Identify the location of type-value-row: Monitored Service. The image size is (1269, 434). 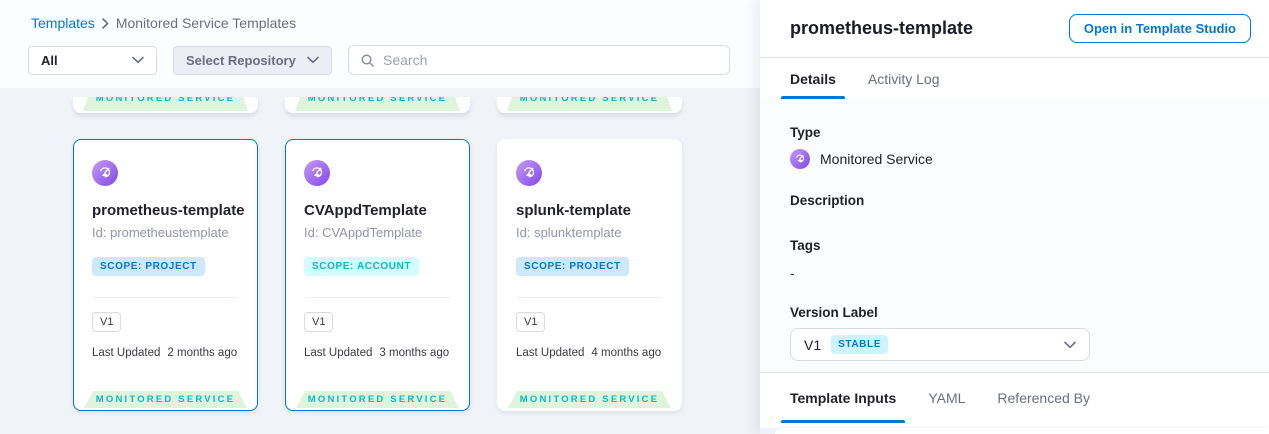
(1014, 159).